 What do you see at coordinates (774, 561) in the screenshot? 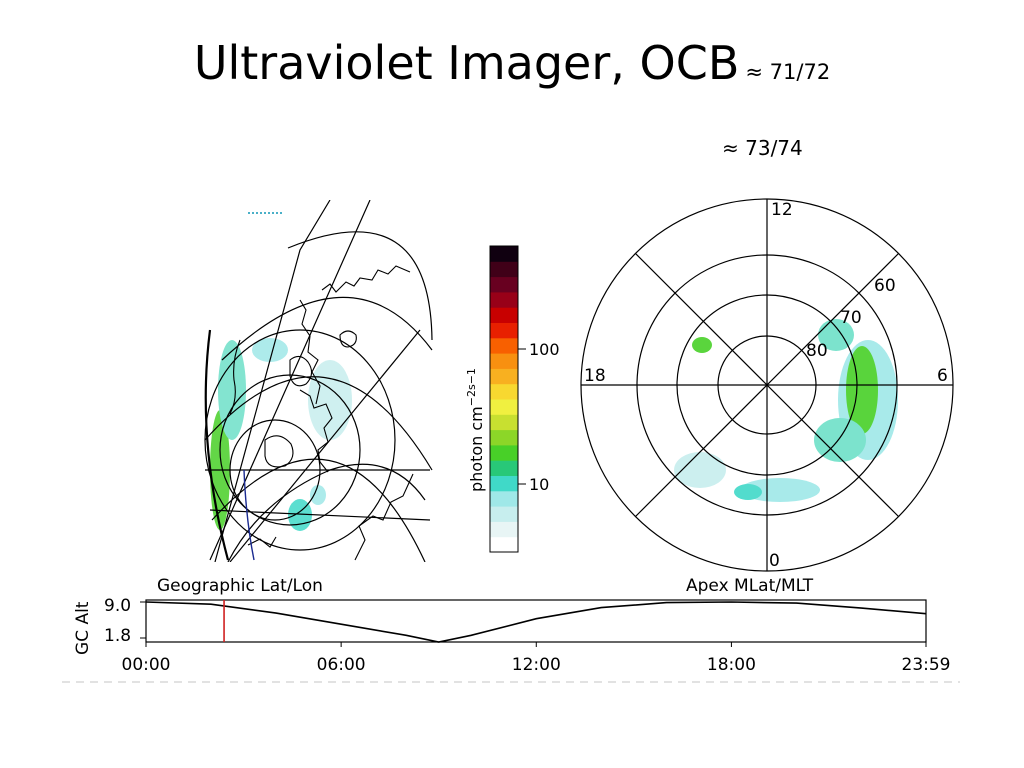
I see `mlt-label-0: 0` at bounding box center [774, 561].